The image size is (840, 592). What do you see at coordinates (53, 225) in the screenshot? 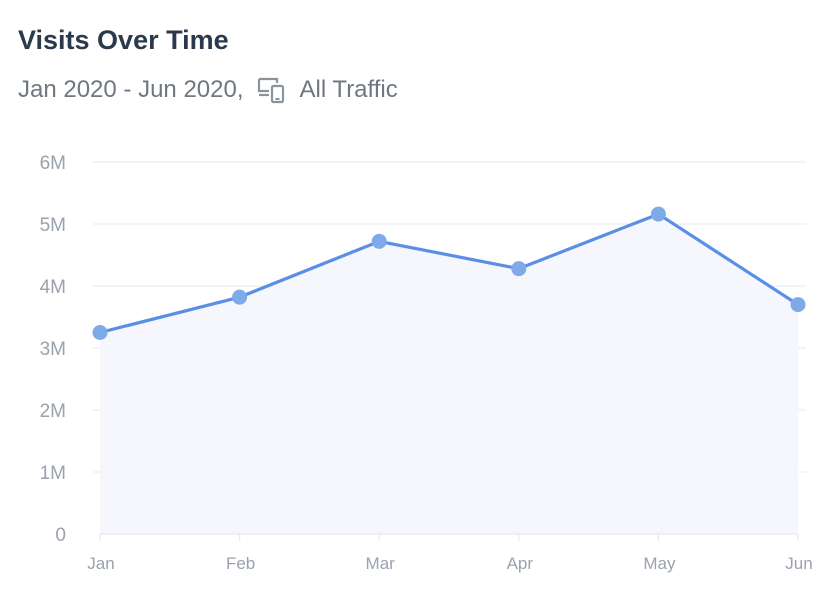
I see `y-tick-label: 5M` at bounding box center [53, 225].